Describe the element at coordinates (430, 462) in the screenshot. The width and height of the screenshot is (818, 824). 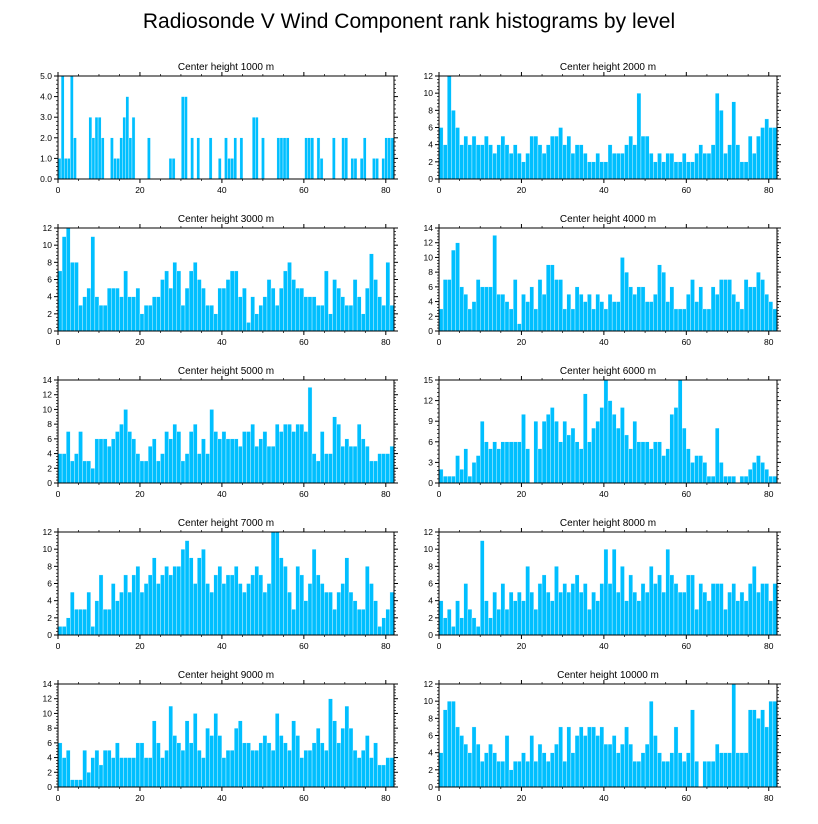
I see `panel-6-ytick-label: 3` at that location.